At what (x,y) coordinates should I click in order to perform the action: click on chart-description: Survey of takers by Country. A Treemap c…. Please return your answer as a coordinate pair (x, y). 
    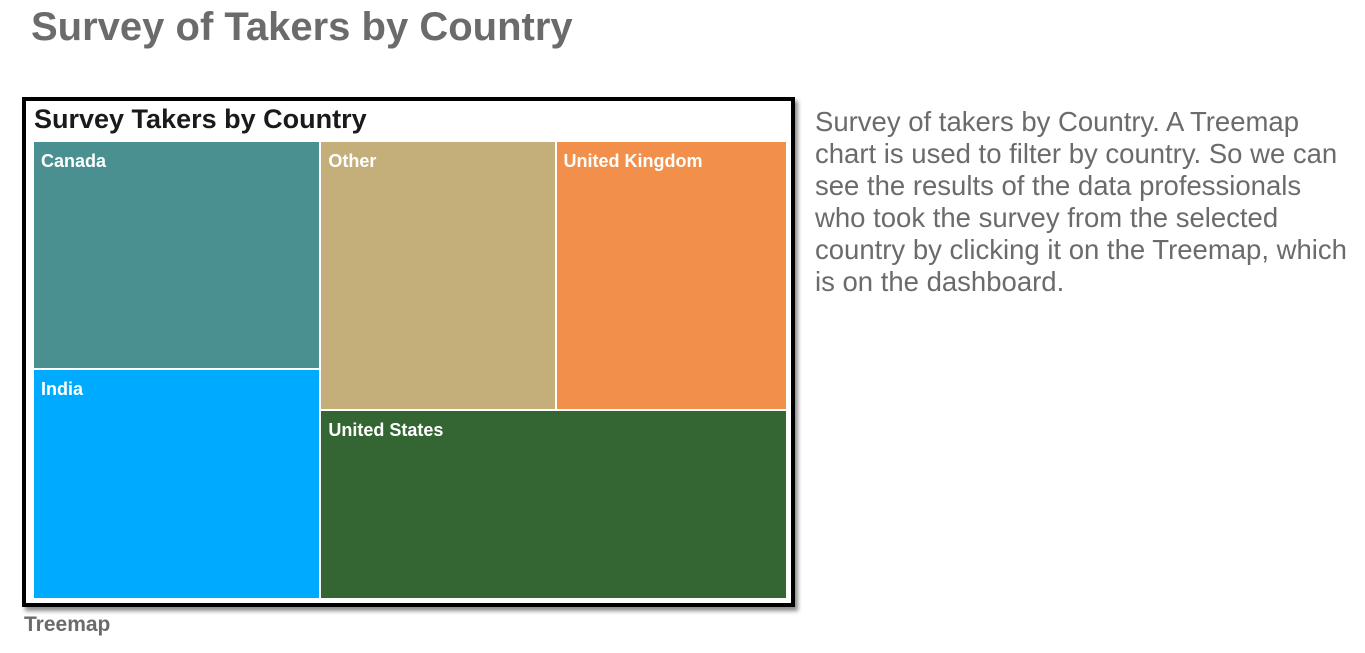
    Looking at the image, I should click on (1081, 201).